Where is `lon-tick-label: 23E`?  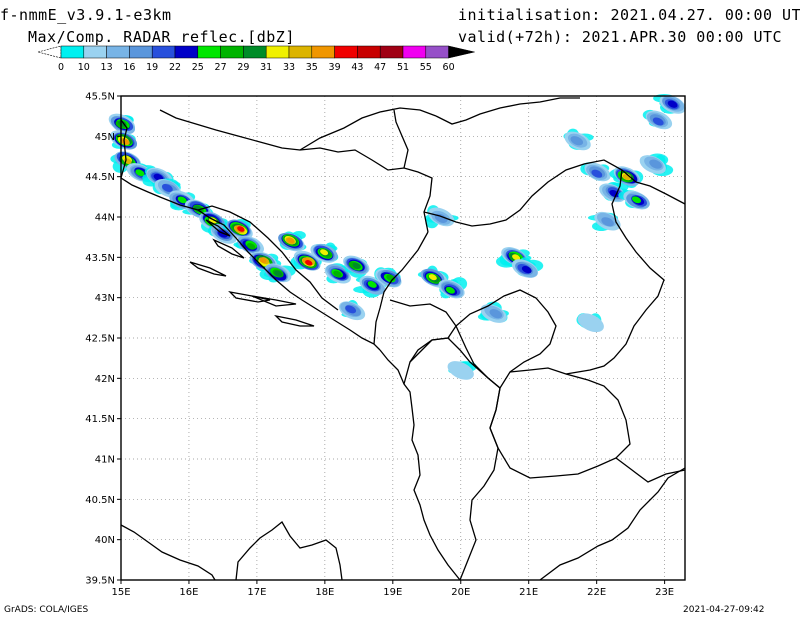 lon-tick-label: 23E is located at coordinates (664, 592).